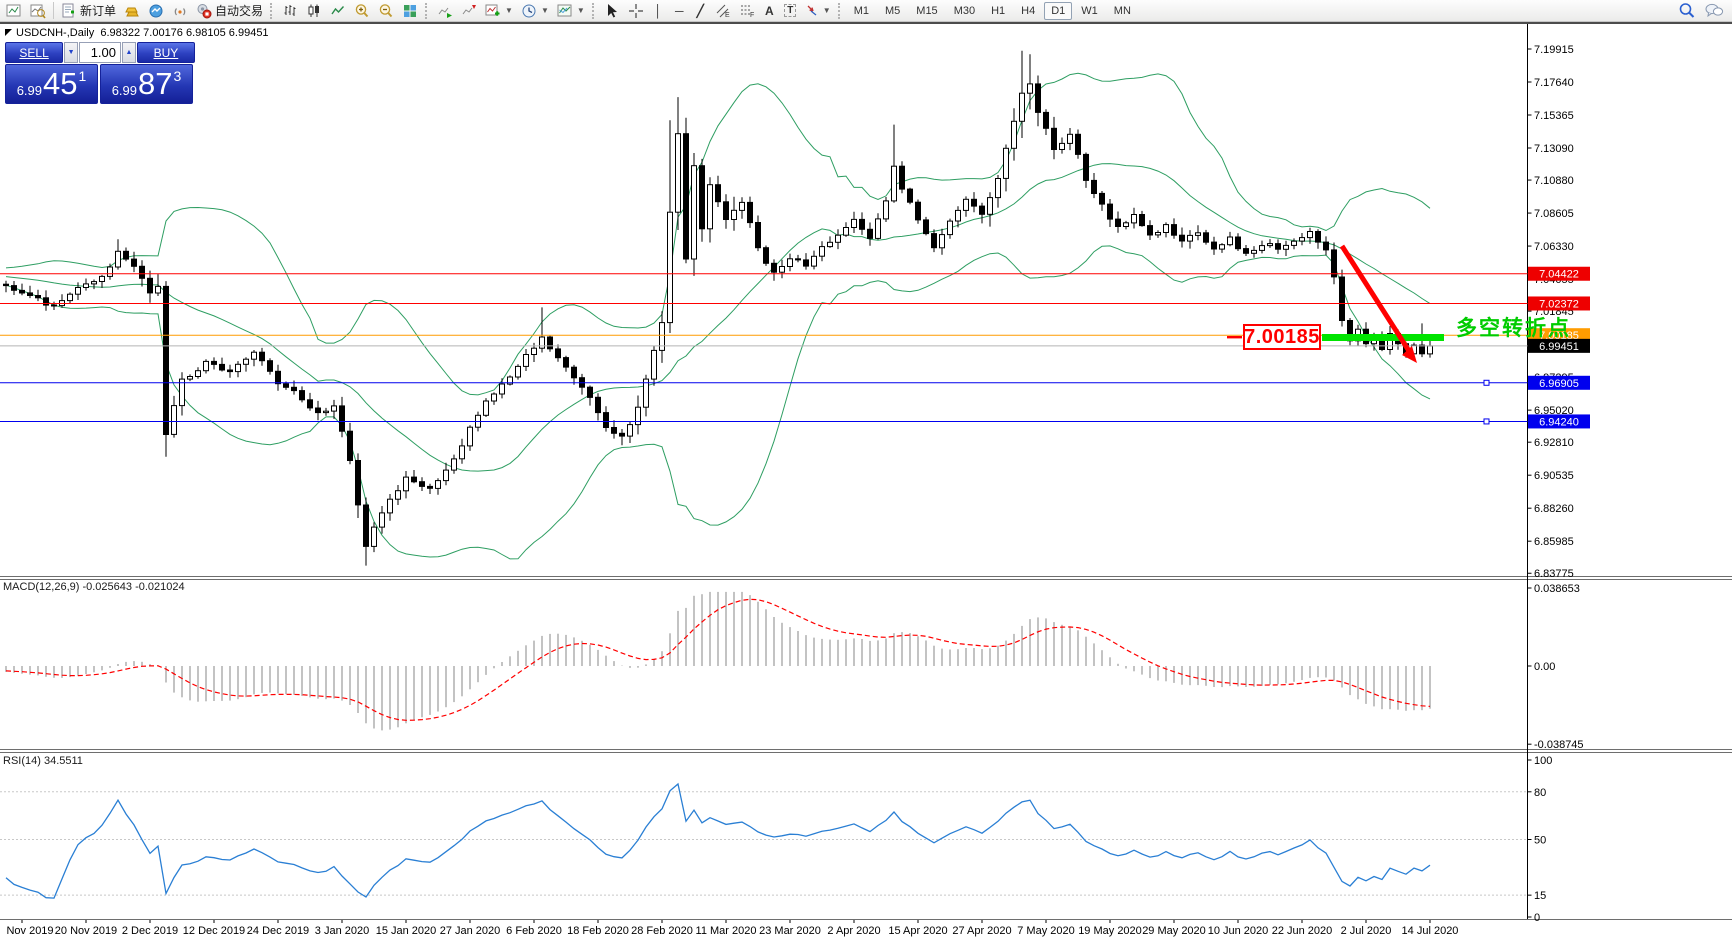  What do you see at coordinates (71, 52) in the screenshot?
I see `volume-decrease-button: ▼` at bounding box center [71, 52].